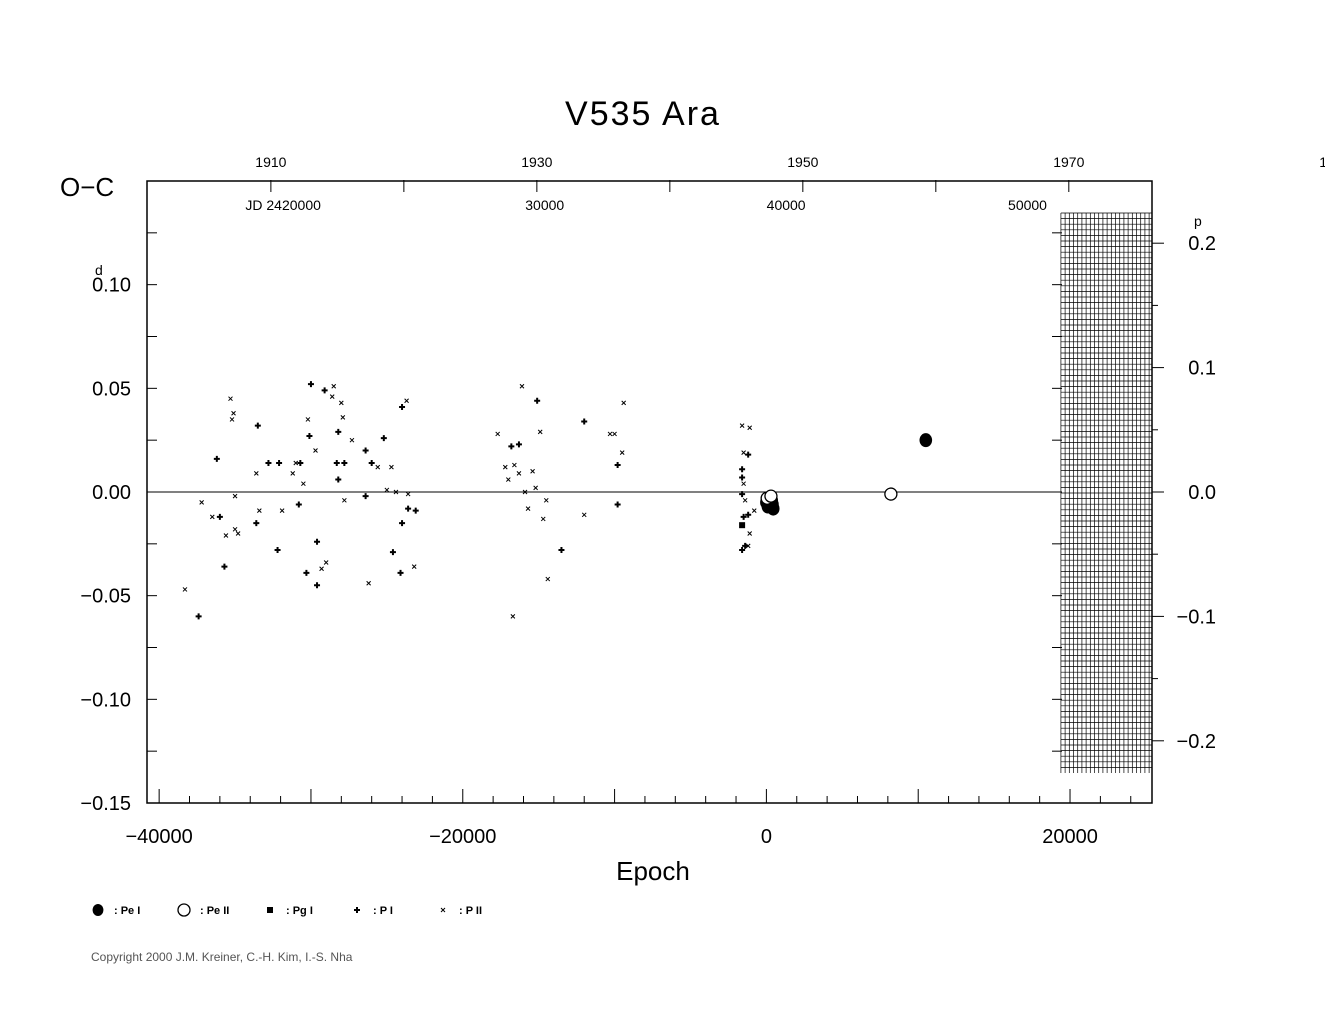 Image resolution: width=1325 pixels, height=1020 pixels. Describe the element at coordinates (214, 911) in the screenshot. I see `legend-label: : Pe II` at that location.